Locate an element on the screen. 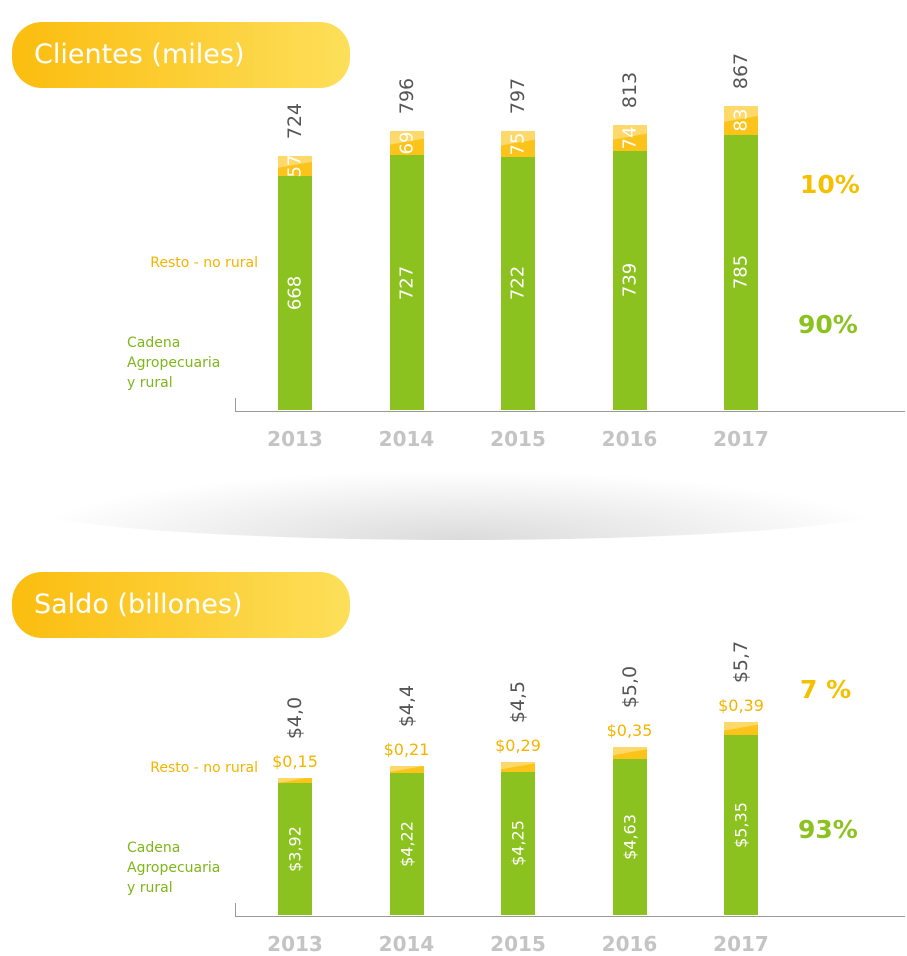 This screenshot has width=907, height=956. bar-value-label: 57 is located at coordinates (295, 166).